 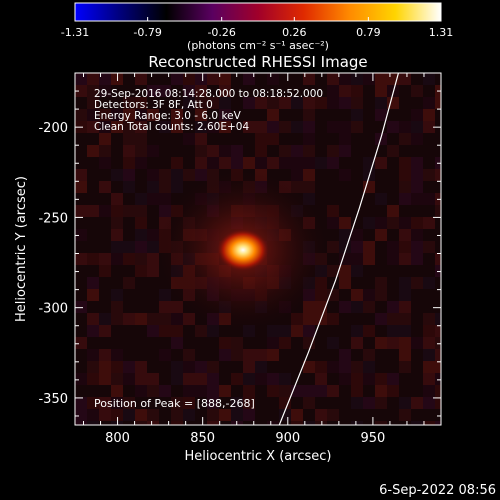 What do you see at coordinates (372, 438) in the screenshot?
I see `x-tick-label: 950` at bounding box center [372, 438].